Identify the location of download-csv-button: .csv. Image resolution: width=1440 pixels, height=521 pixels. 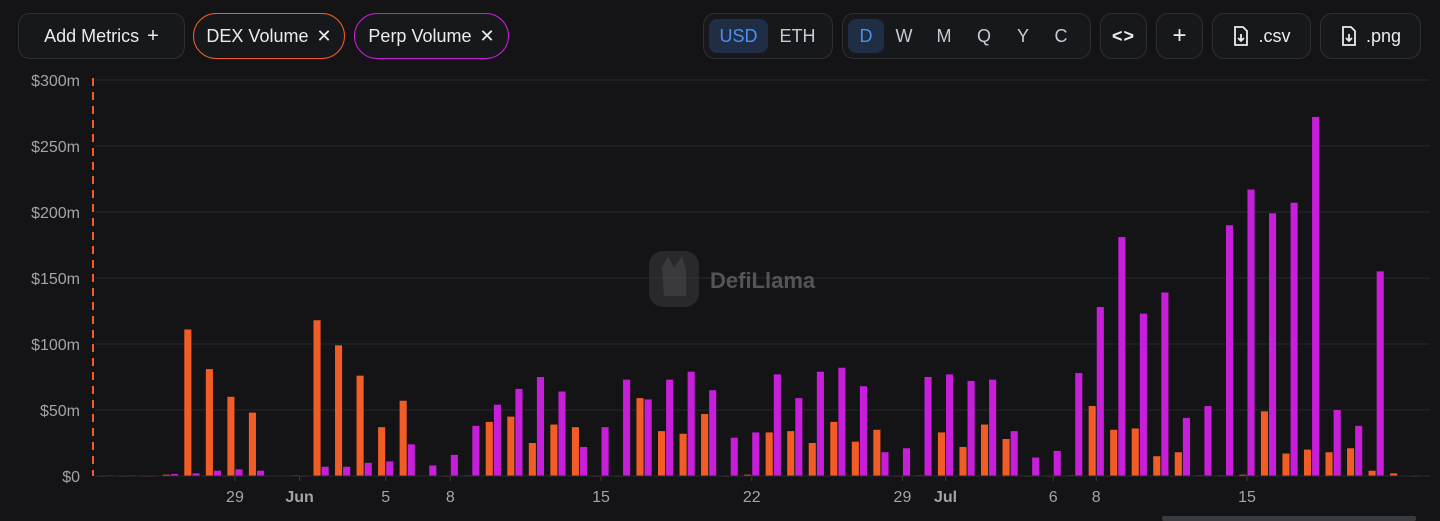
(1261, 36).